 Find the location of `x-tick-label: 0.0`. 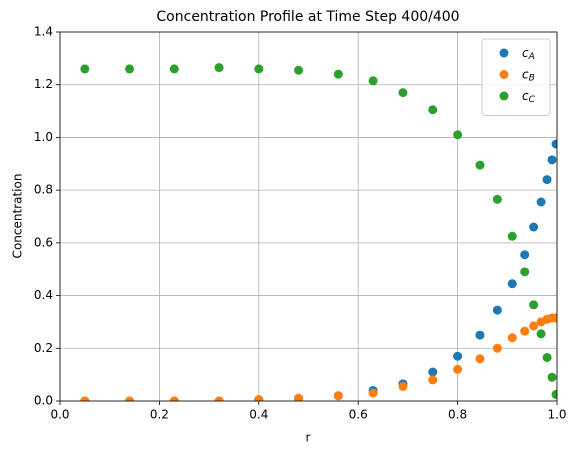

x-tick-label: 0.0 is located at coordinates (59, 415).